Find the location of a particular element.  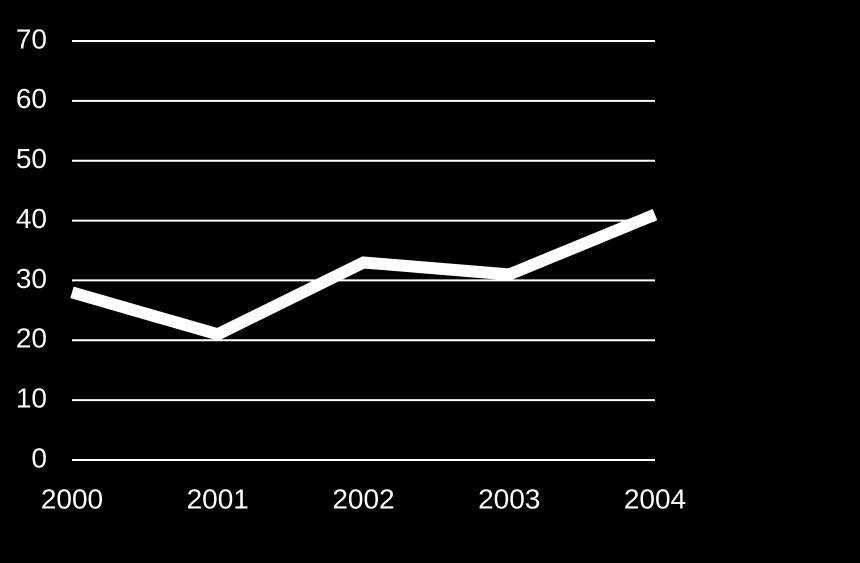

x-tick-label: 2003 is located at coordinates (509, 498).